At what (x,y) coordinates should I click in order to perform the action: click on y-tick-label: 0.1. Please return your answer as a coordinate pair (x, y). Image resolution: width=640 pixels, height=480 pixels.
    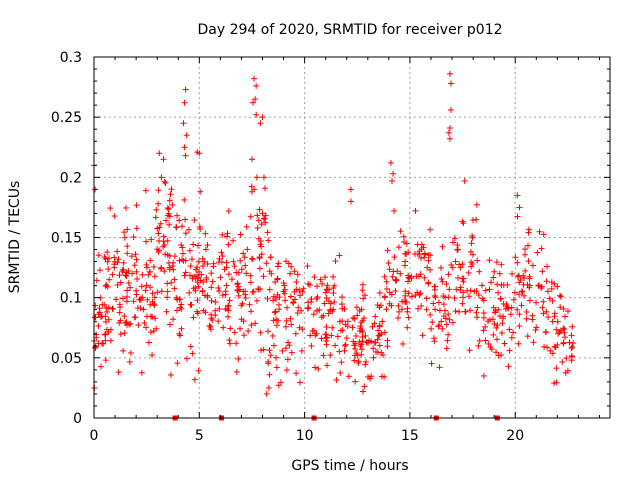
    Looking at the image, I should click on (71, 299).